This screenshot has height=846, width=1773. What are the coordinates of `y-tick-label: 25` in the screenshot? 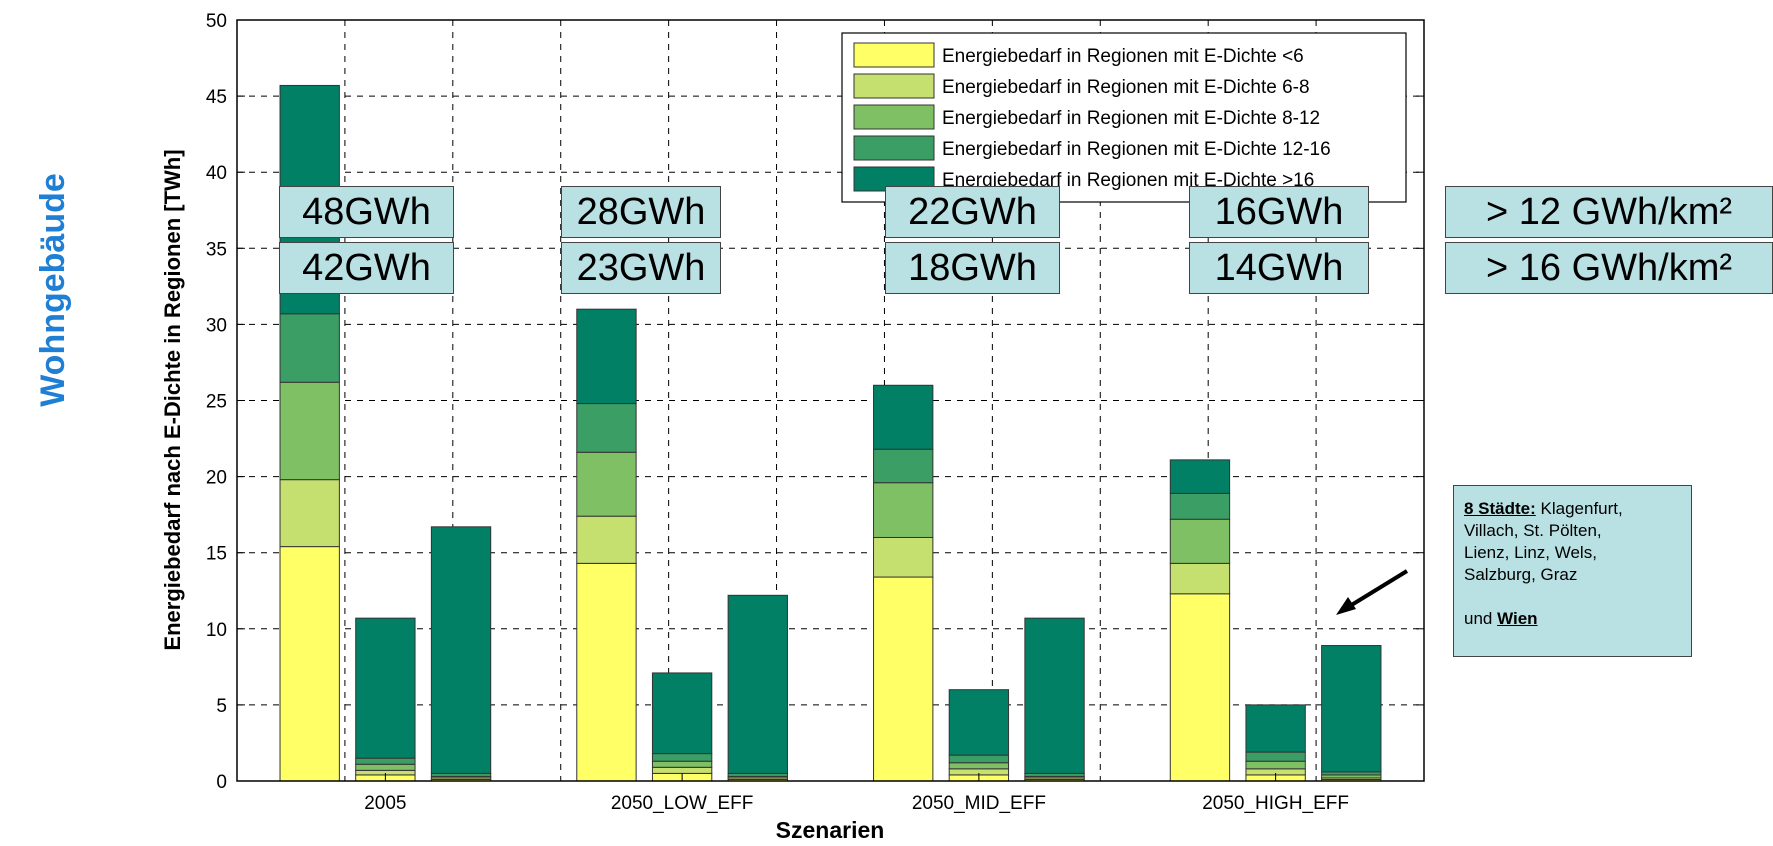 It's located at (216, 402).